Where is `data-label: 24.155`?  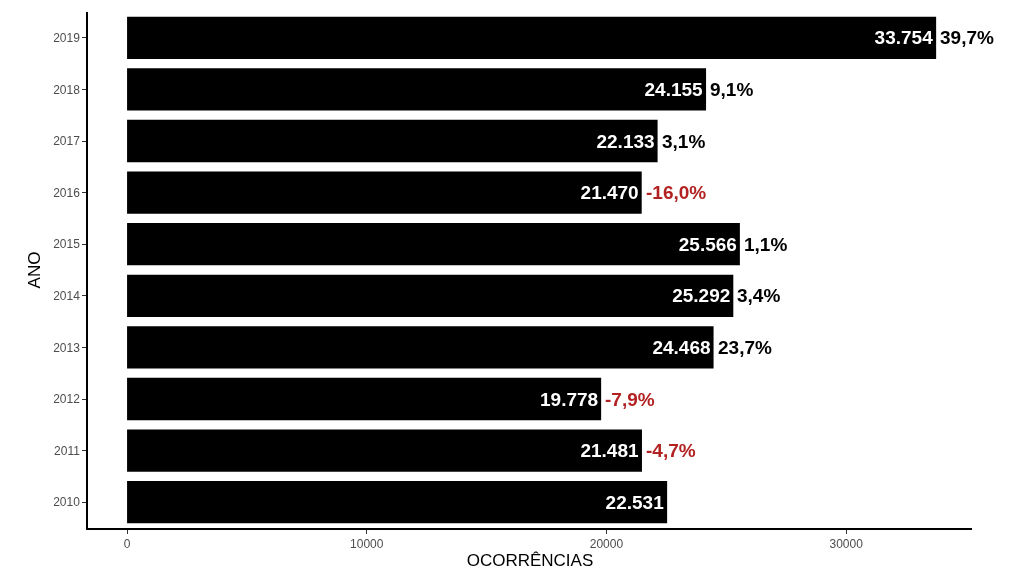
data-label: 24.155 is located at coordinates (674, 89).